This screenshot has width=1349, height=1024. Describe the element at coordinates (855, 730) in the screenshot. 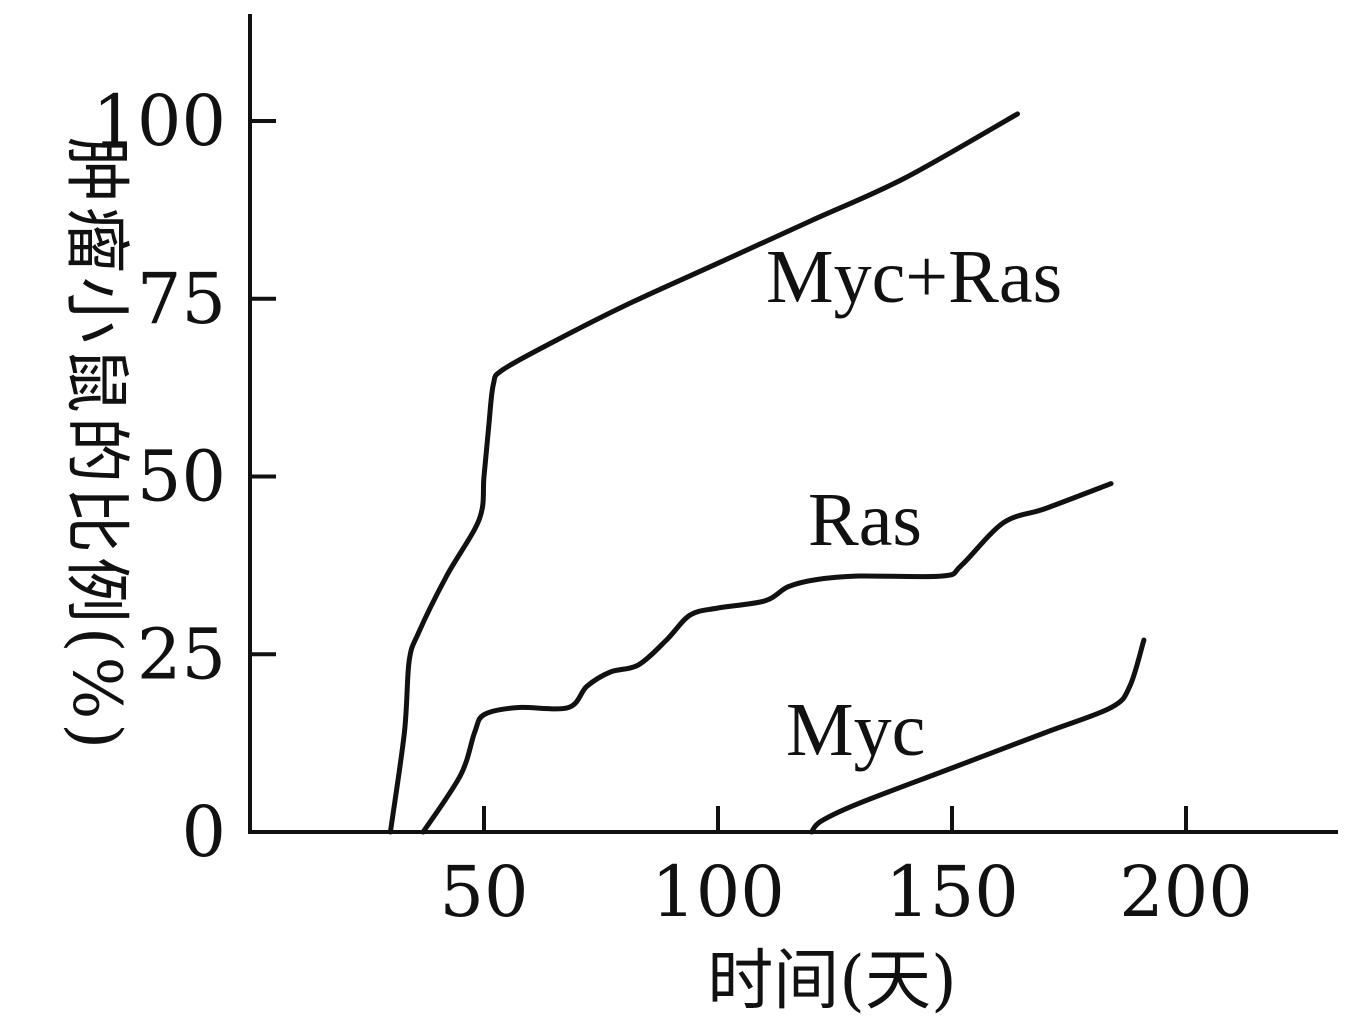

I see `series-label-myc: Myc` at that location.